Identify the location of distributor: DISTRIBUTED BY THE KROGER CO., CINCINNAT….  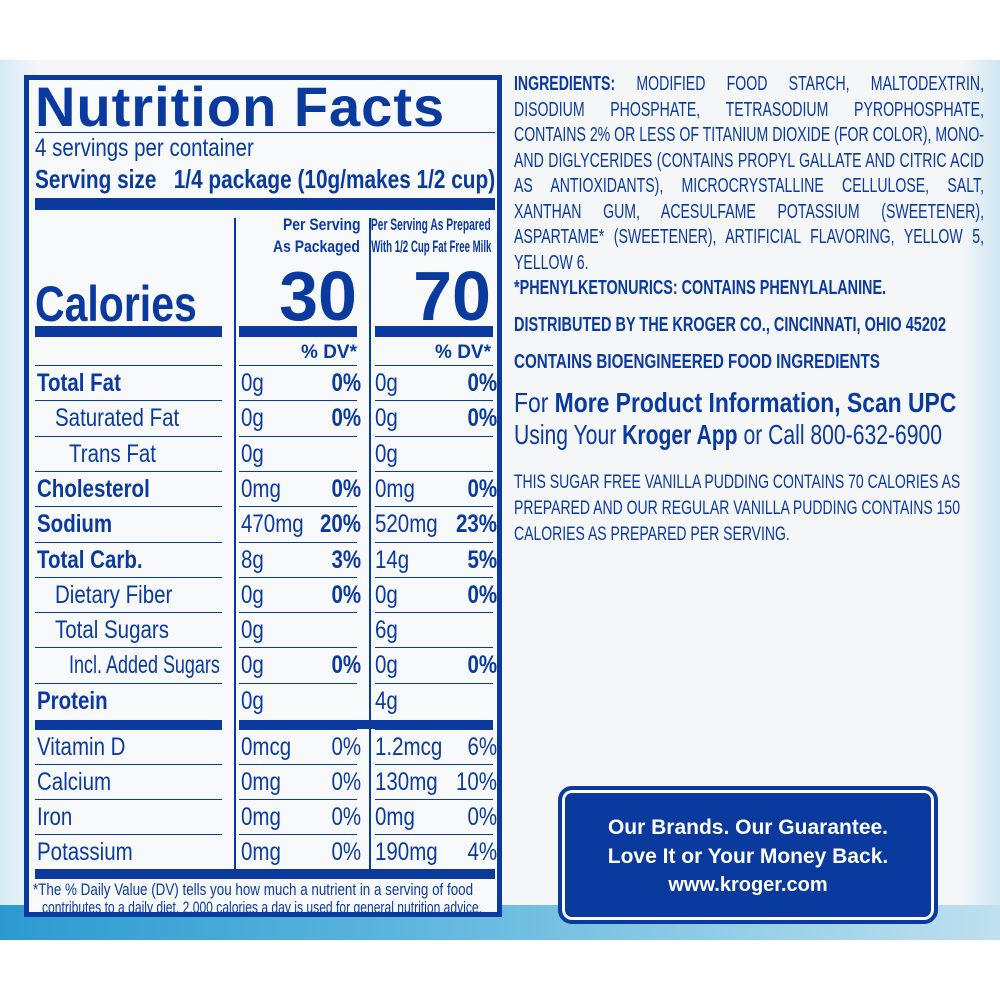
(730, 325).